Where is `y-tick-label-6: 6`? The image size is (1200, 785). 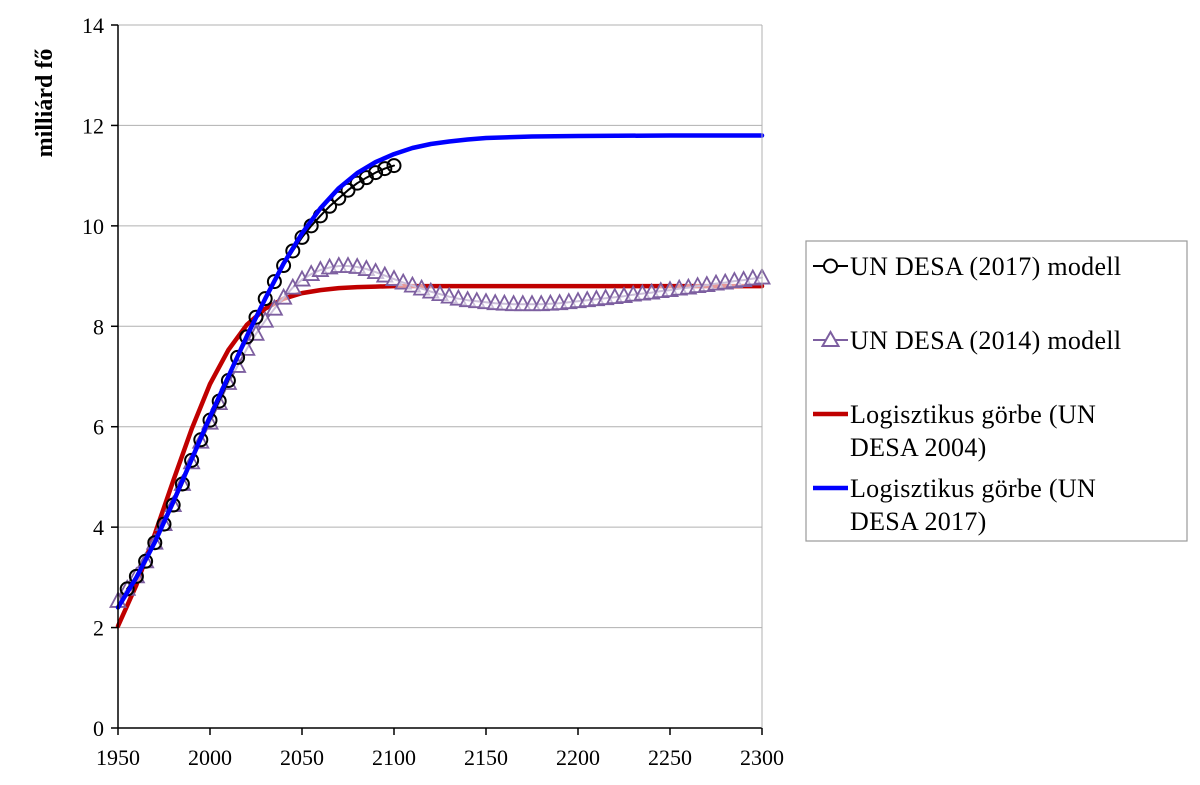 y-tick-label-6: 6 is located at coordinates (98, 427).